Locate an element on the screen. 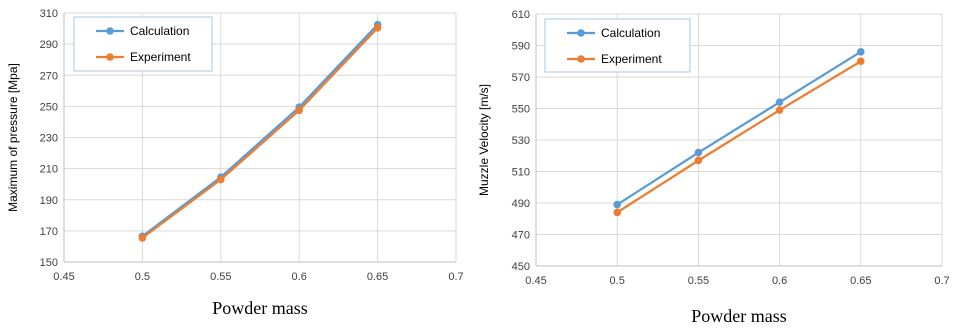 This screenshot has width=958, height=328. series-line-calculation is located at coordinates (739, 128).